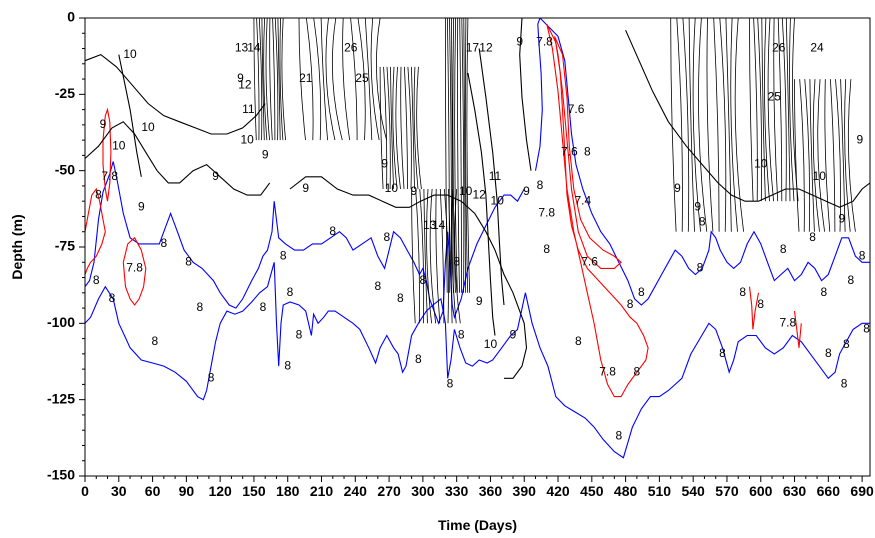 The width and height of the screenshot is (875, 538). I want to click on x-tick-label: 600, so click(761, 491).